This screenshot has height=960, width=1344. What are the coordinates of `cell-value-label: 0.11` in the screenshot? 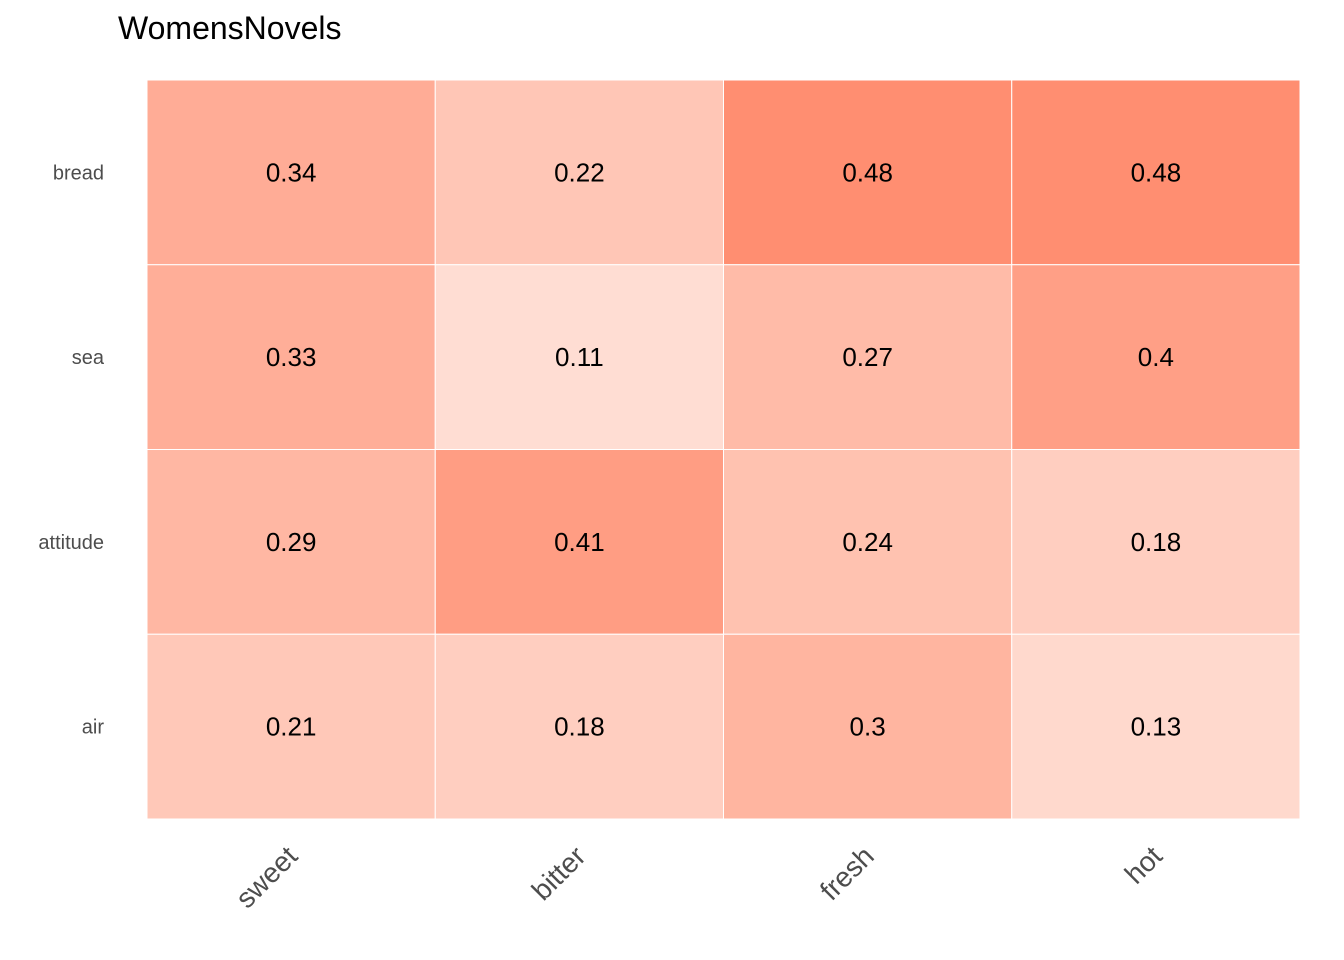 It's located at (579, 357).